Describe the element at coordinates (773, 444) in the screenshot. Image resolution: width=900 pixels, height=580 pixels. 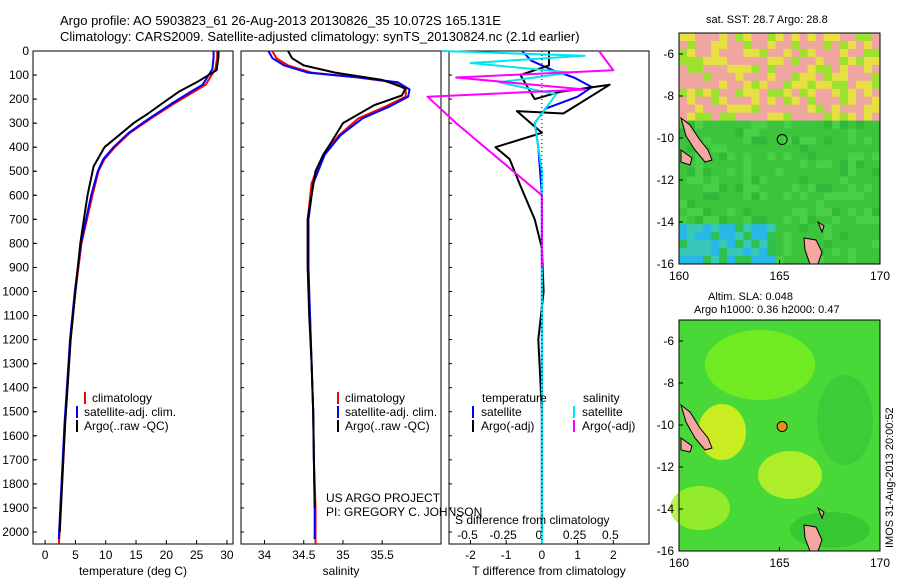
I see `sla-map: 160 165 170 -16 -14 -12 -10 -8 -6` at that location.